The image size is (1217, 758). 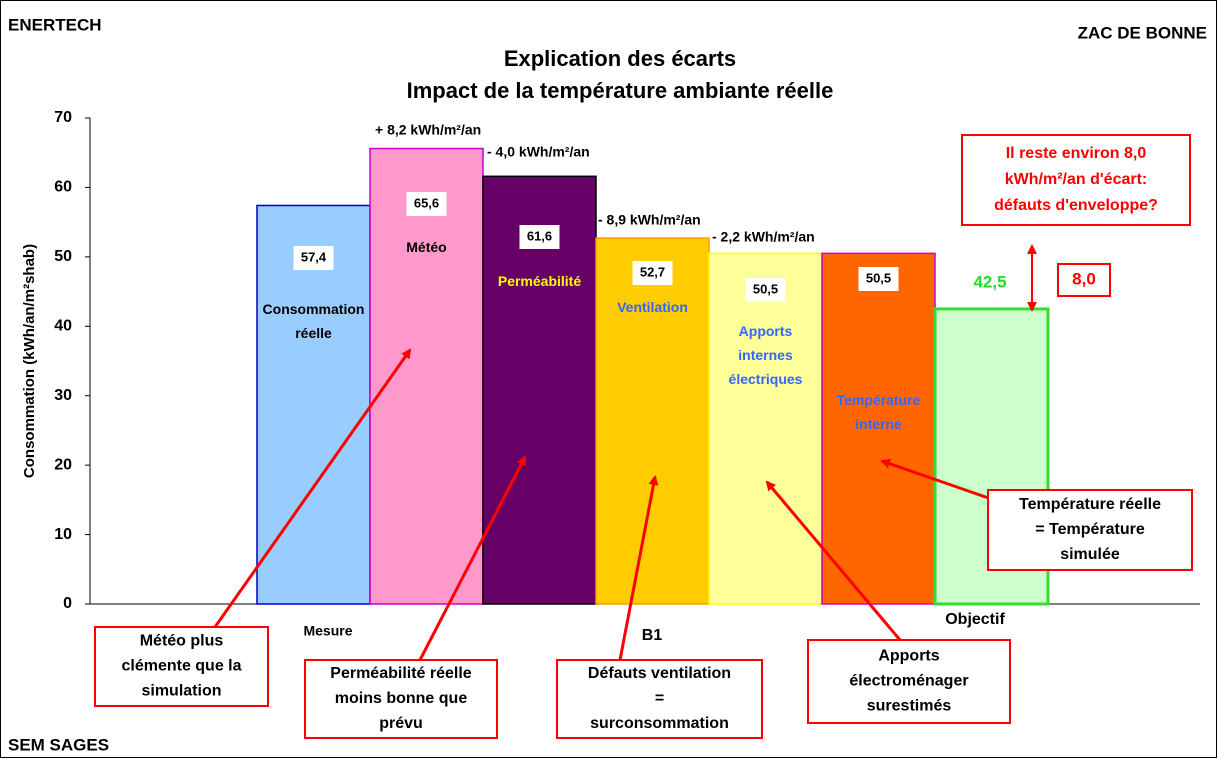 I want to click on gap-label: 8,0, so click(x=1084, y=278).